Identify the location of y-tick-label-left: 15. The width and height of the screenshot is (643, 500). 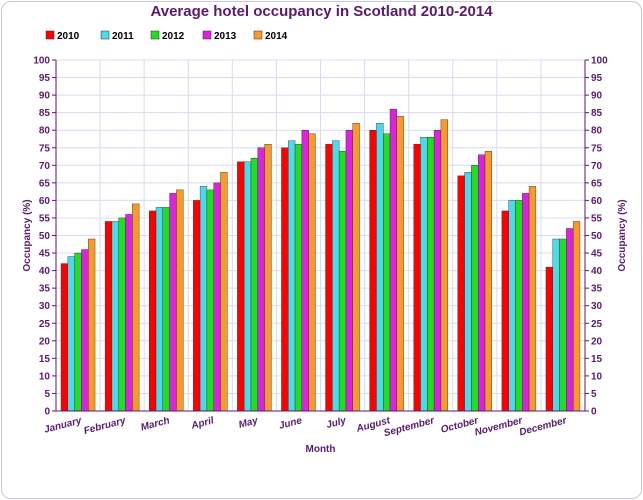
(45, 359).